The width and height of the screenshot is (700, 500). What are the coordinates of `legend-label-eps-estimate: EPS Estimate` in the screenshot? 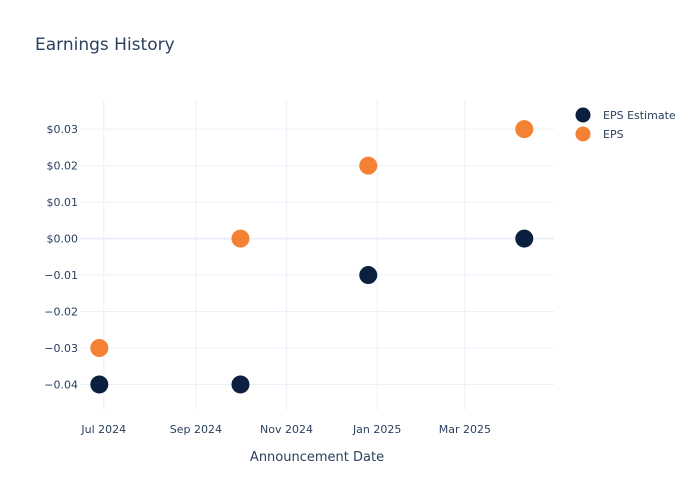 It's located at (639, 115).